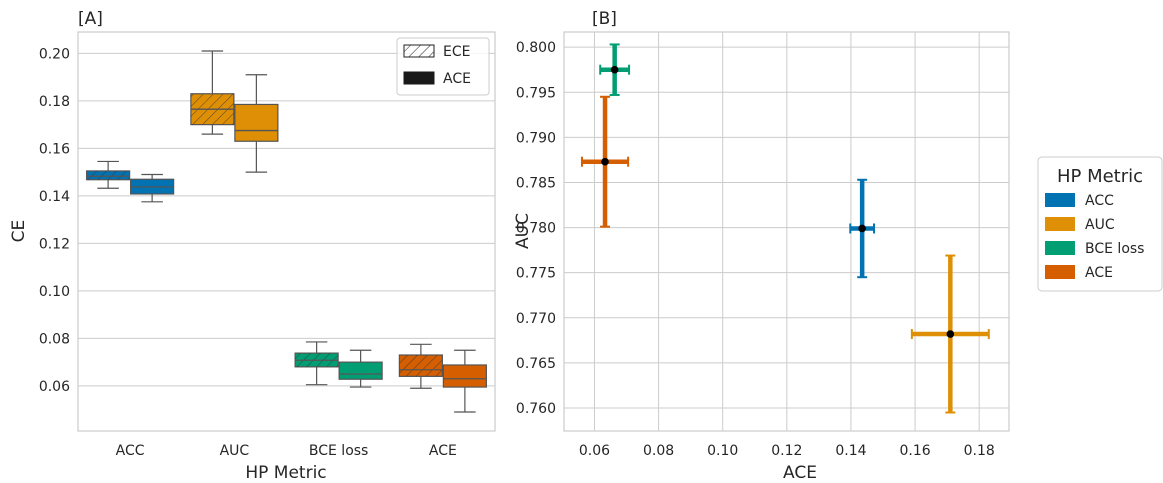 The width and height of the screenshot is (1163, 483). I want to click on hp-legend-title: HP Metric, so click(1100, 176).